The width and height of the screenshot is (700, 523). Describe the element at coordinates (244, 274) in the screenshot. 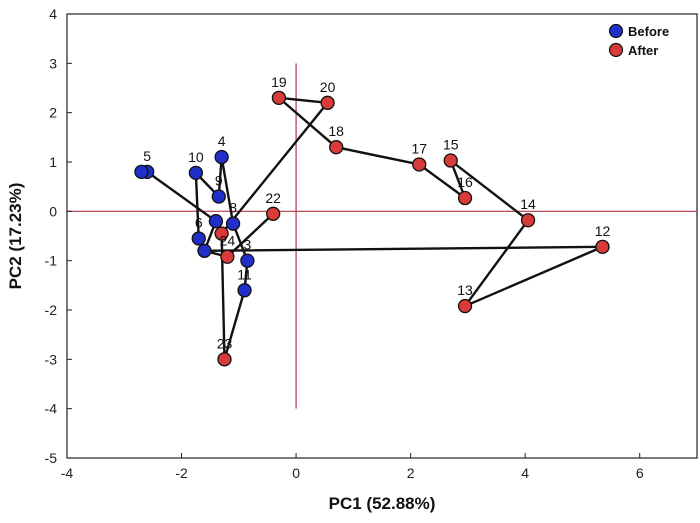

I see `point-label-11: 11` at that location.